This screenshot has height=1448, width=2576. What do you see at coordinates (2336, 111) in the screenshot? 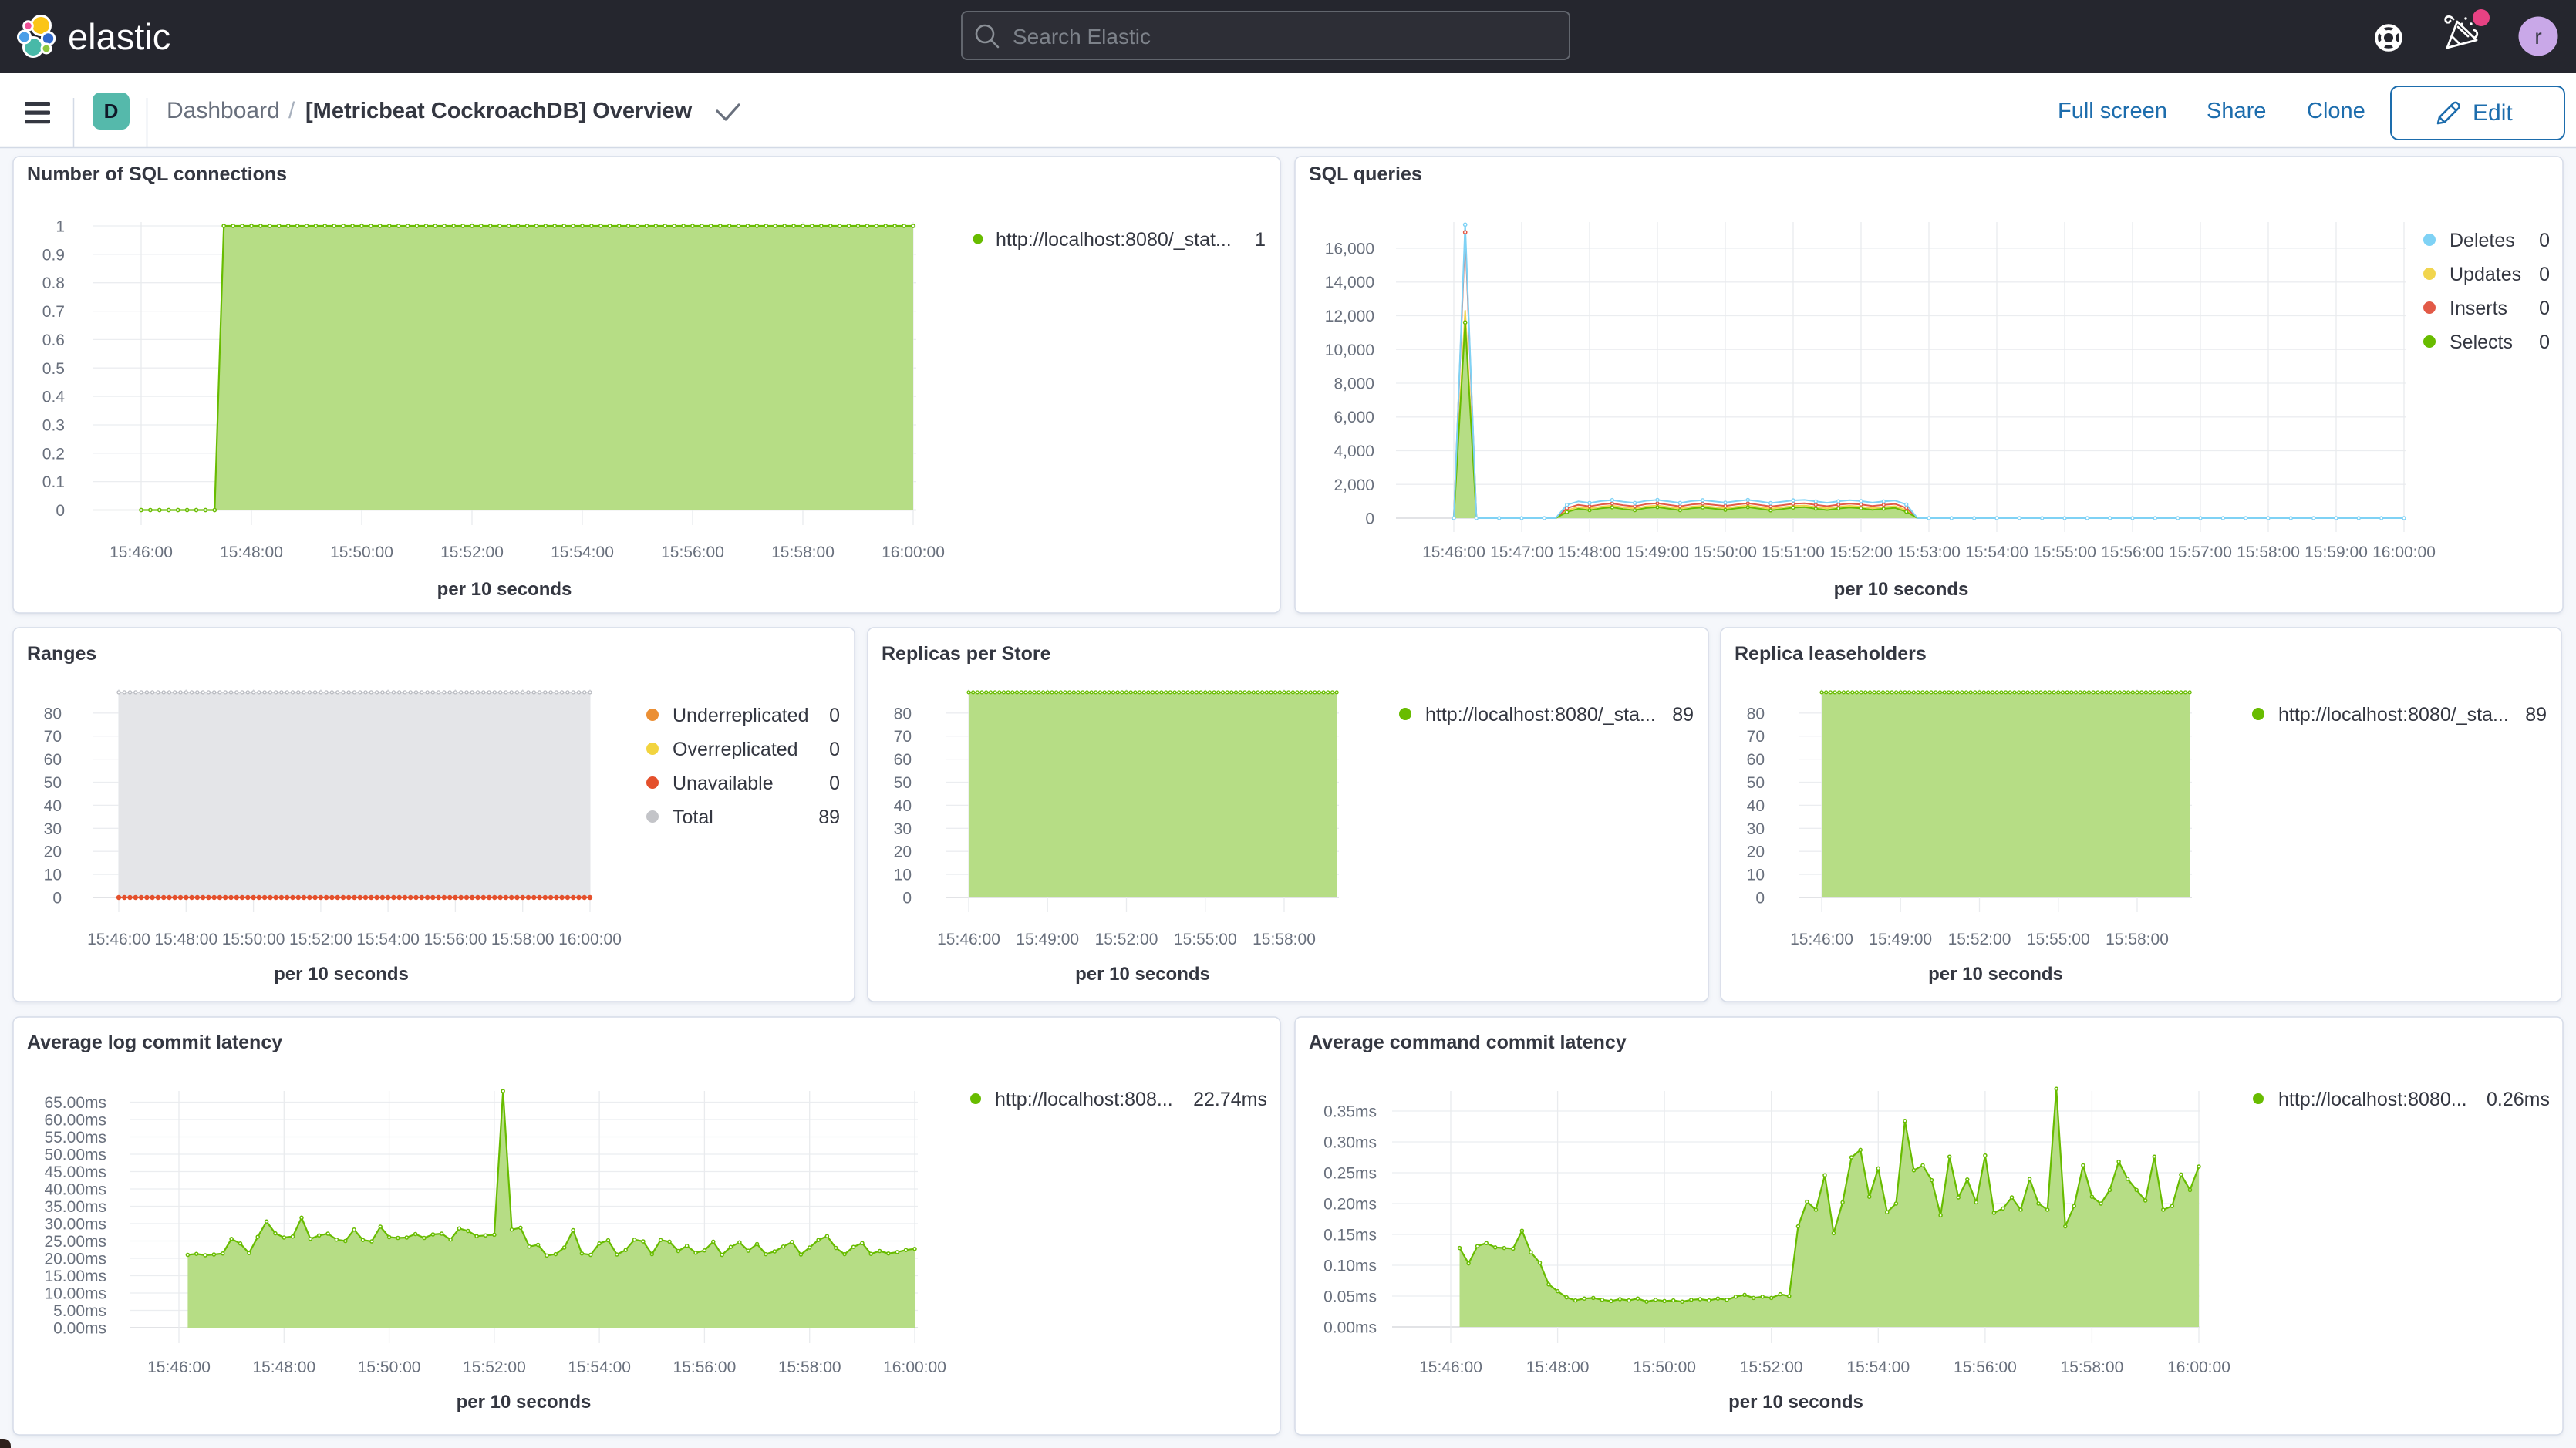
I see `svg-text: Clone` at bounding box center [2336, 111].